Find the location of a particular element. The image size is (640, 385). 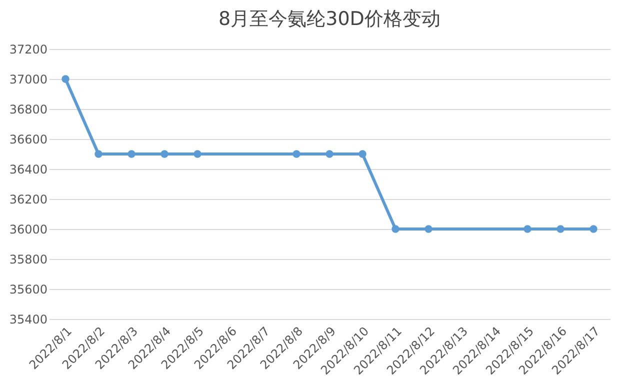

y-tick-label: 36600 is located at coordinates (28, 139).